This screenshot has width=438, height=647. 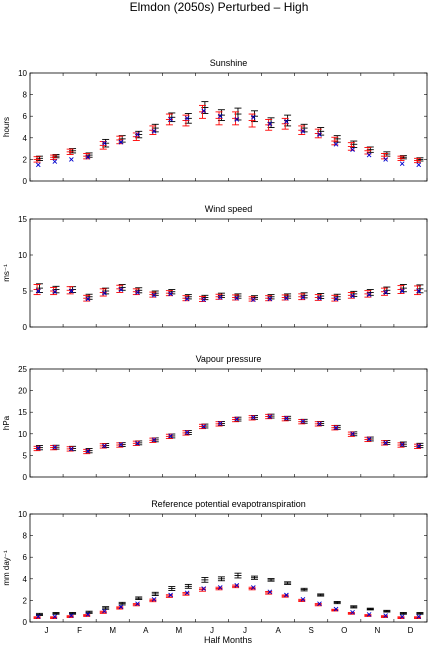 I want to click on control-errorbar, so click(x=169, y=119).